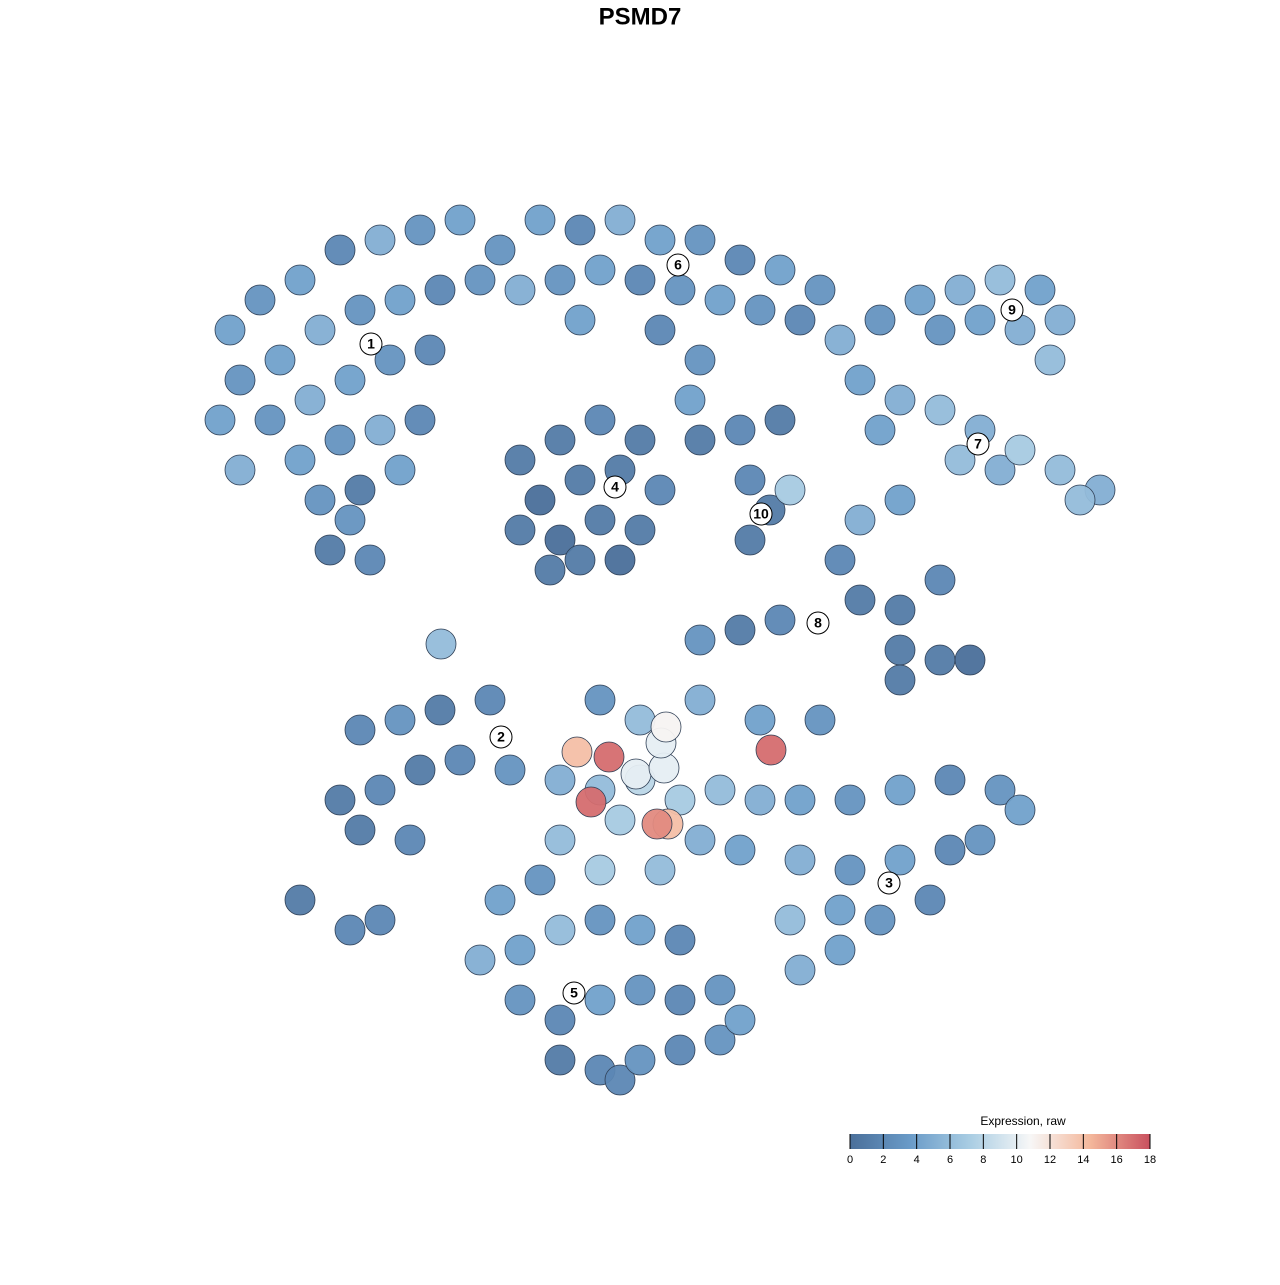 The height and width of the screenshot is (1285, 1280). I want to click on cluster-label: 8, so click(818, 623).